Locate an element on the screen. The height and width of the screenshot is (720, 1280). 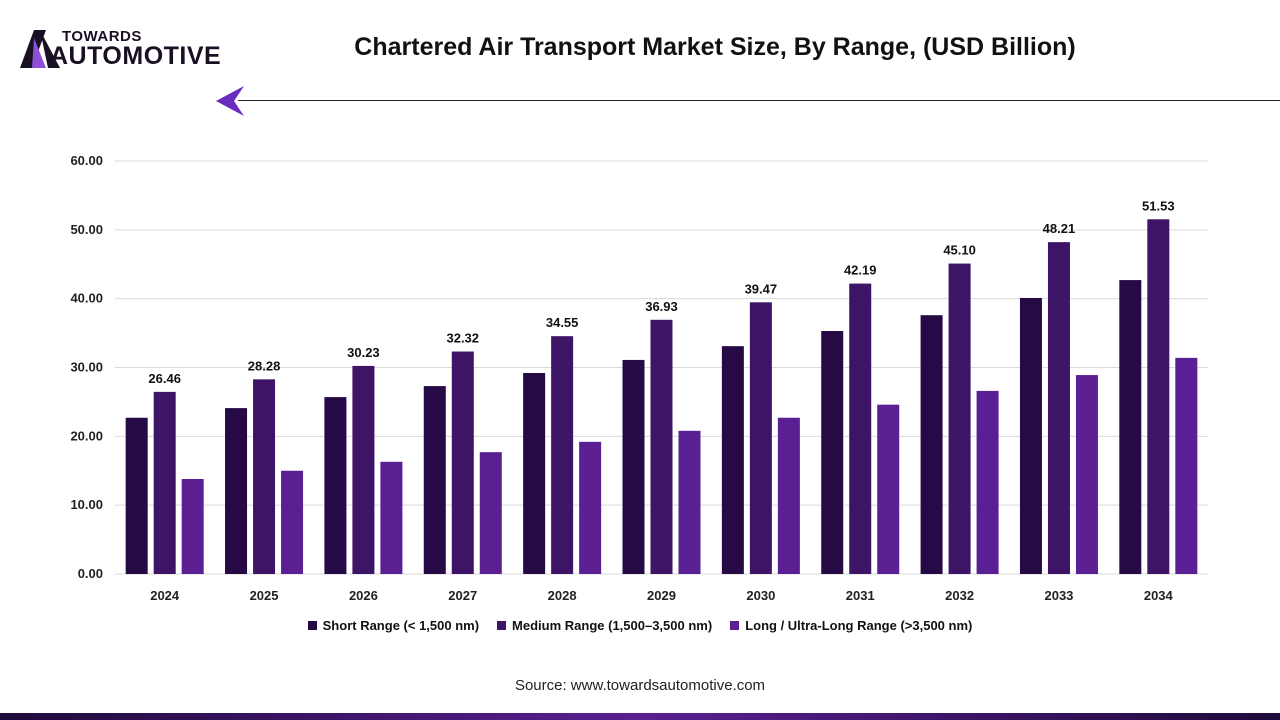
data-label: 48.21 is located at coordinates (1059, 228).